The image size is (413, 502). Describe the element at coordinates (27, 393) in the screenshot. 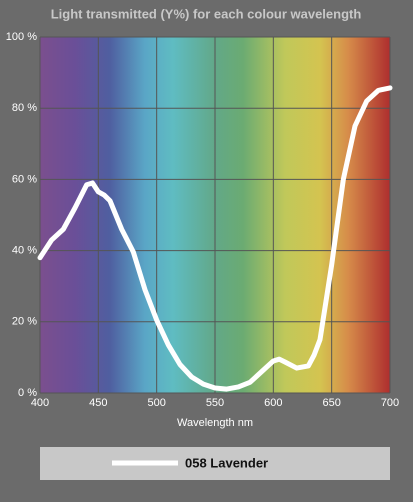

I see `y-tick-label: 0 %` at that location.